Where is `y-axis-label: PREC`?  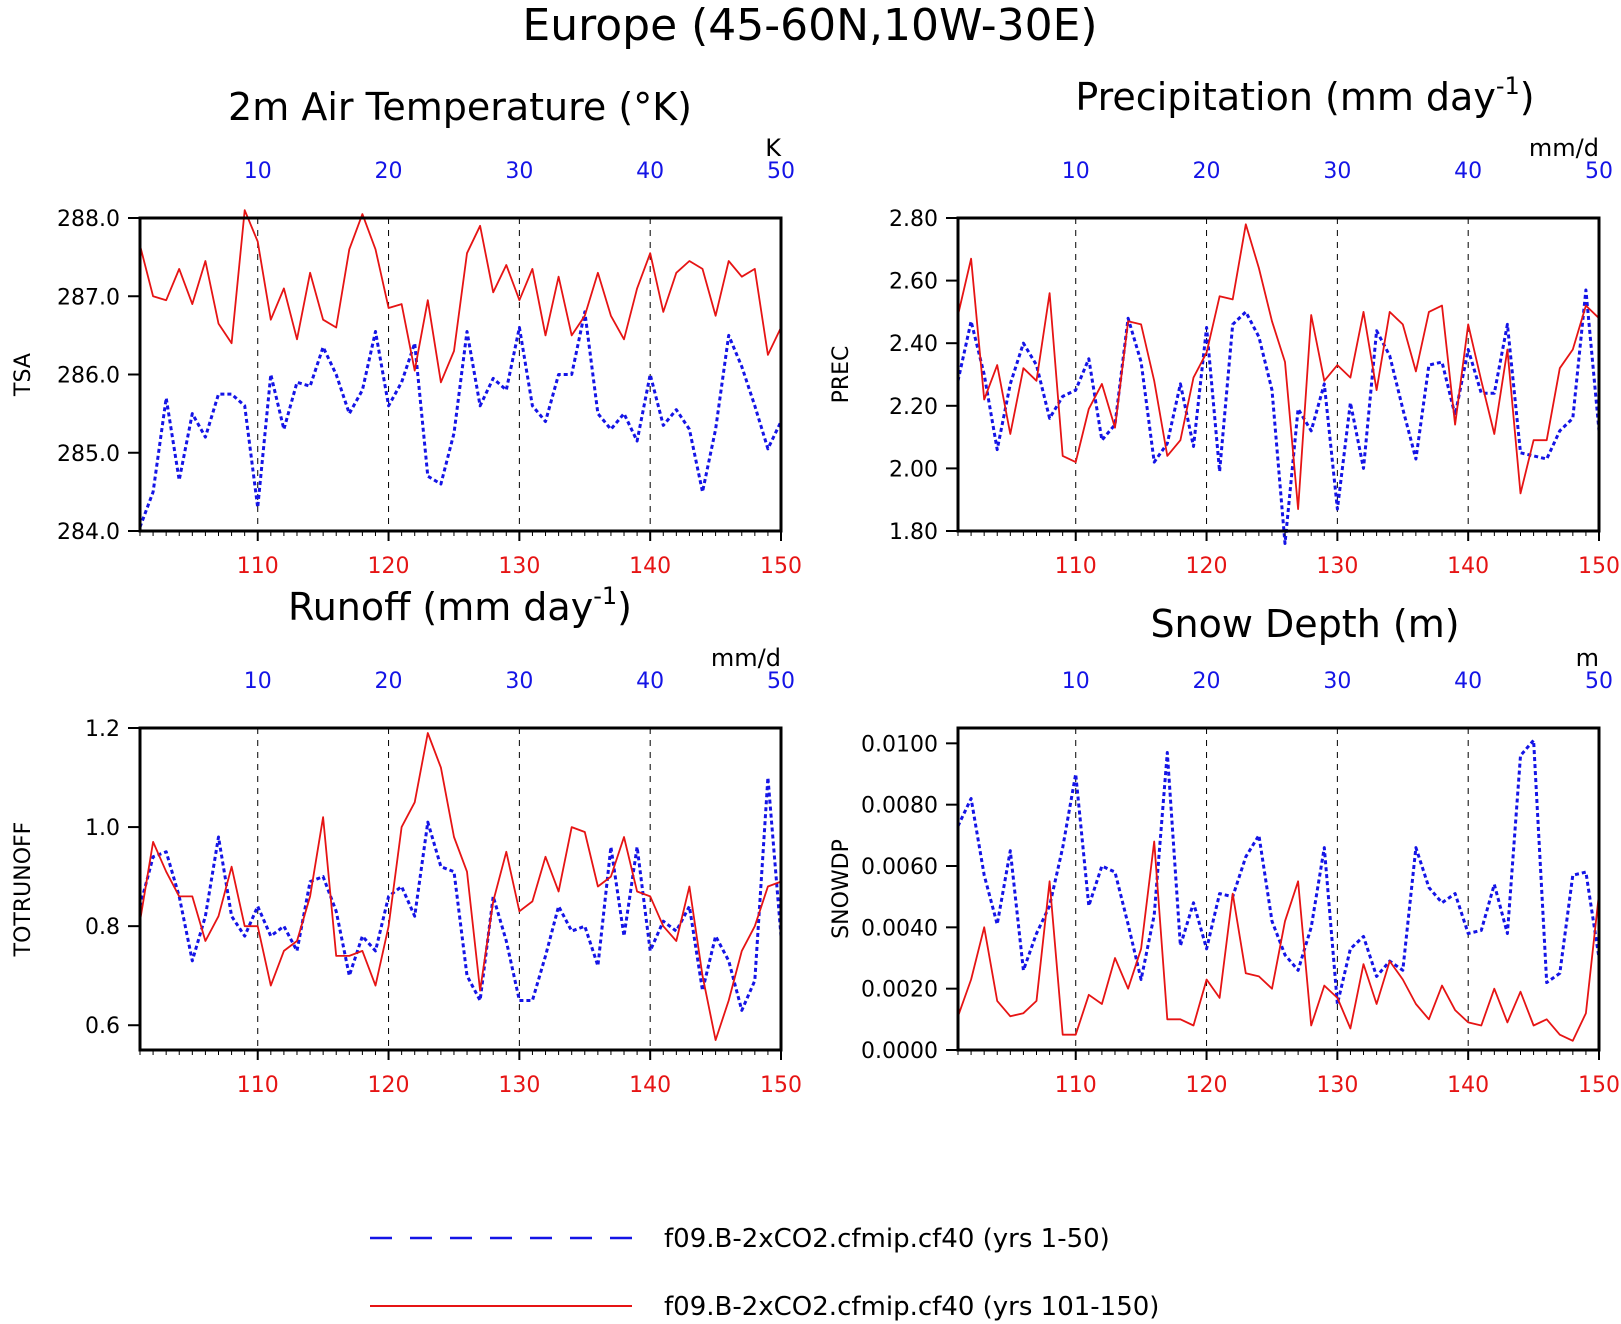
y-axis-label: PREC is located at coordinates (841, 375).